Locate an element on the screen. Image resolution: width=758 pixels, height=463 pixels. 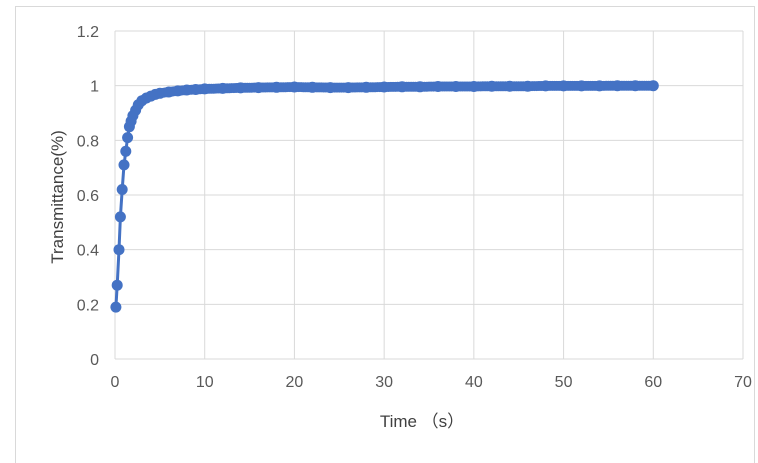
y-axis-title: Transmittance(%) is located at coordinates (57, 197).